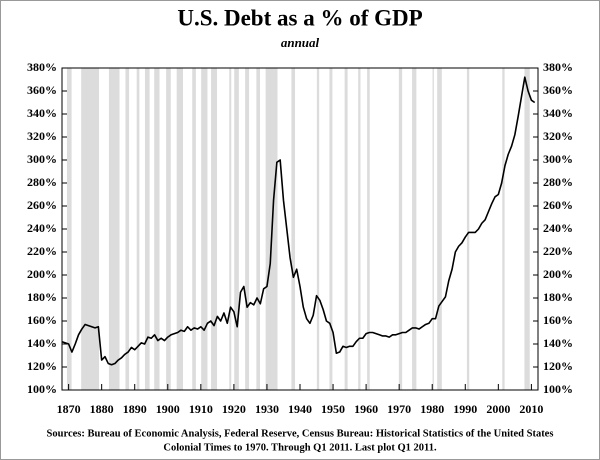  Describe the element at coordinates (300, 409) in the screenshot. I see `x-tick-label: 1940` at that location.